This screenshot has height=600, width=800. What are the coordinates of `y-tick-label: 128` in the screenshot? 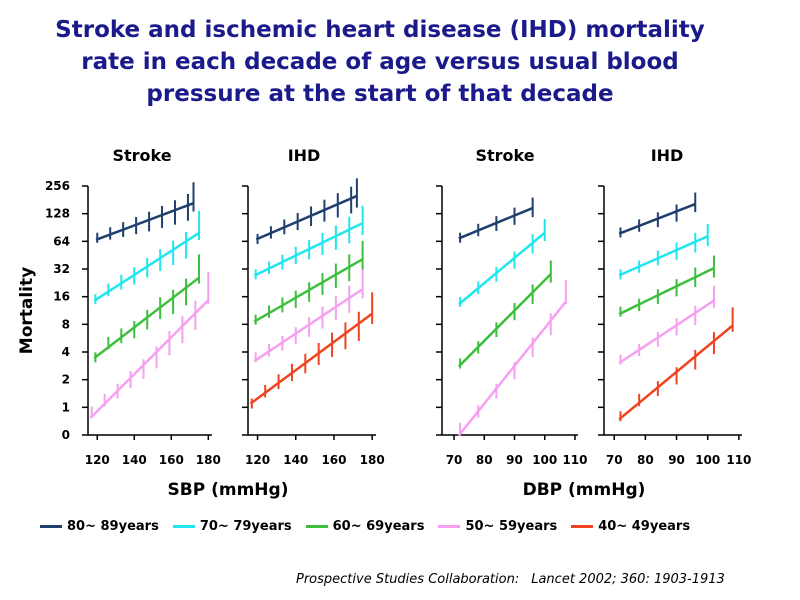 It's located at (57, 214).